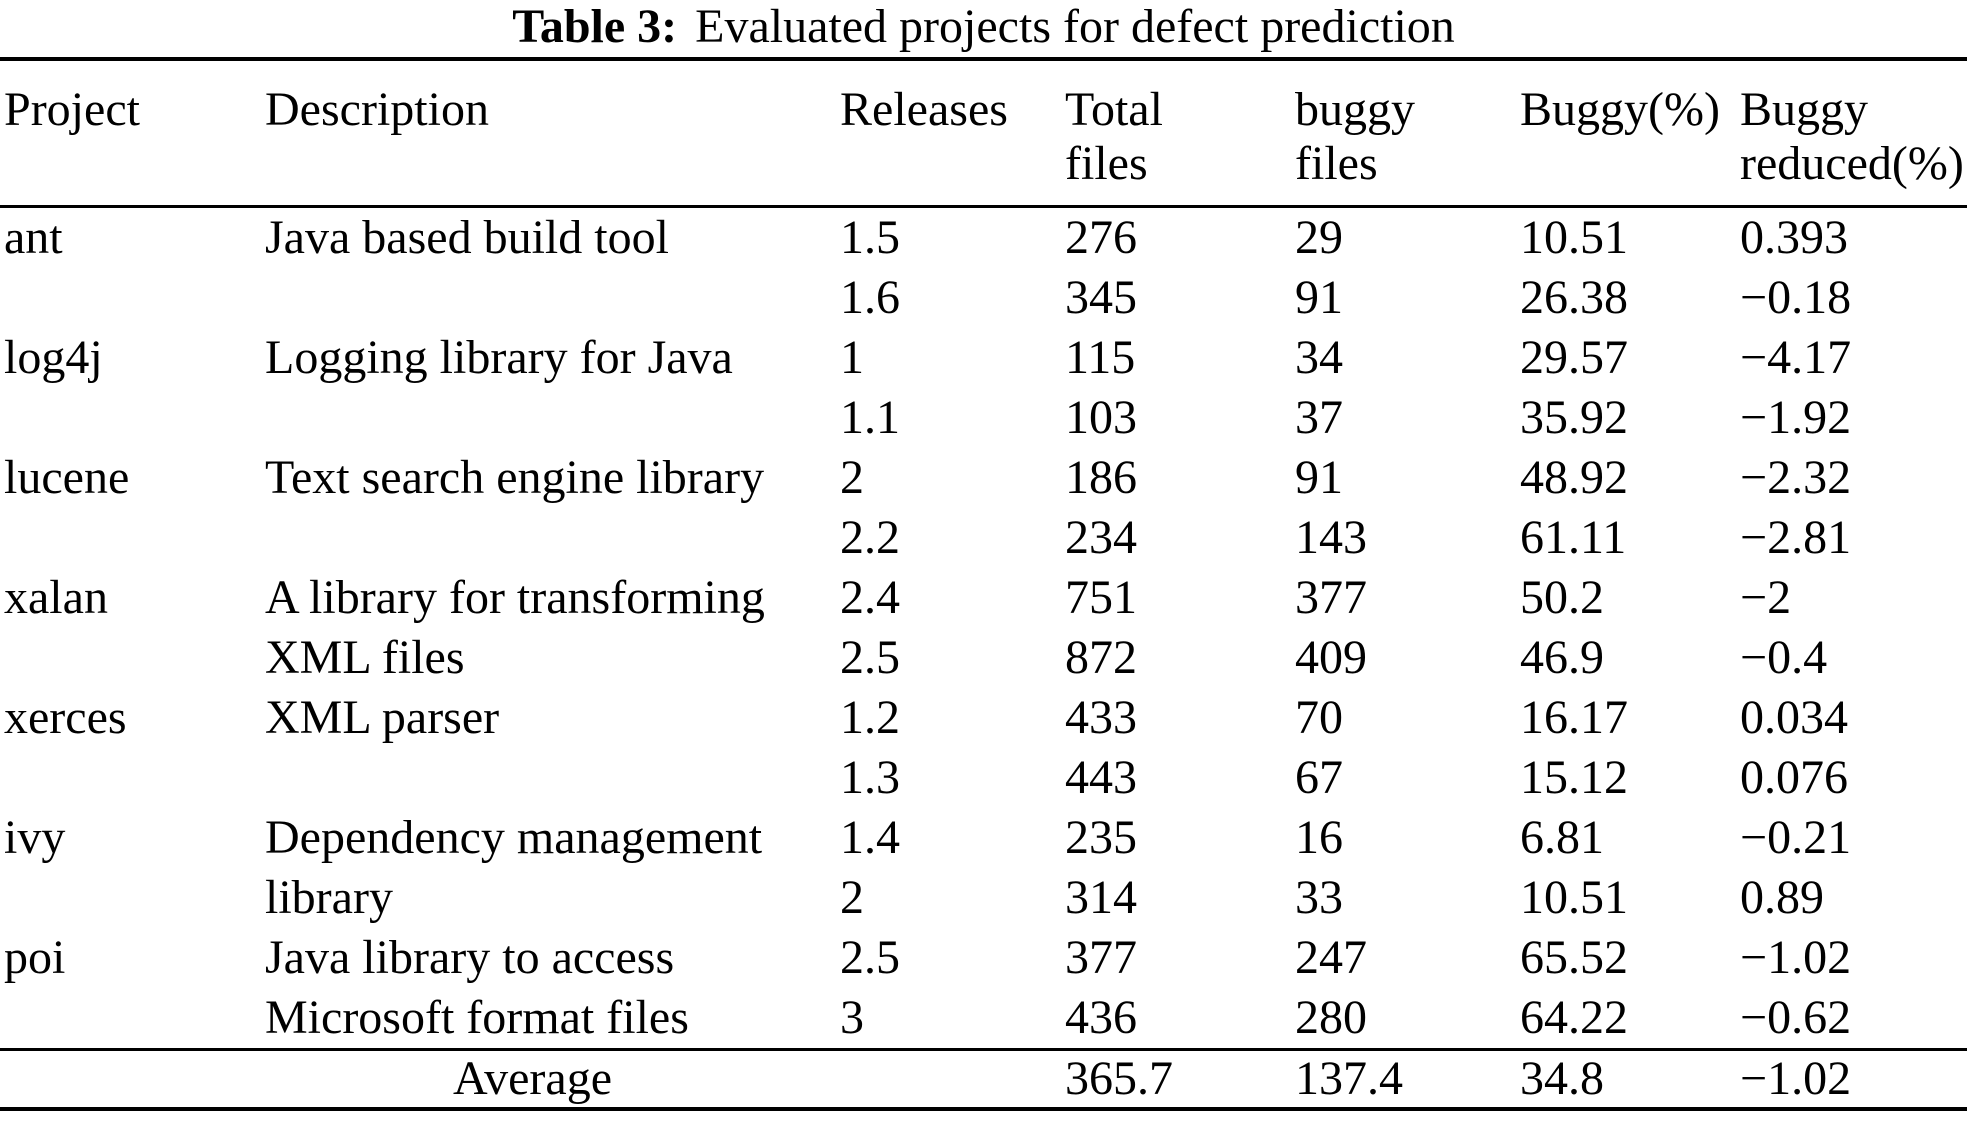 This screenshot has height=1125, width=1967. Describe the element at coordinates (852, 357) in the screenshot. I see `cell-release: 1` at that location.